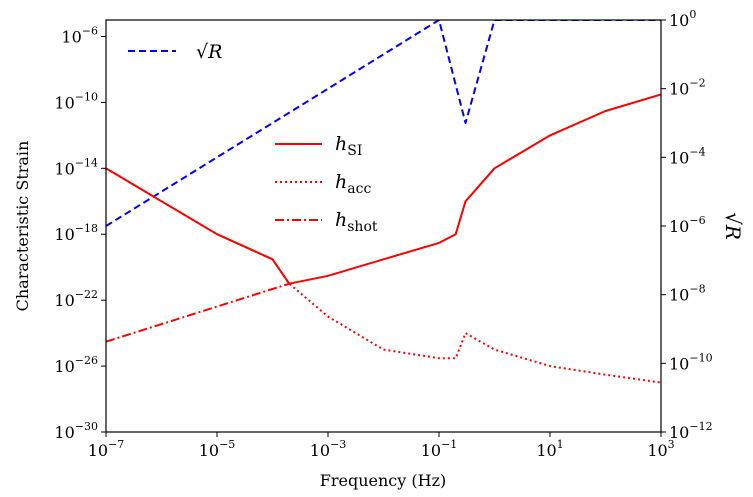 This screenshot has width=753, height=497. I want to click on y-tick-label-left: 10−30, so click(76, 431).